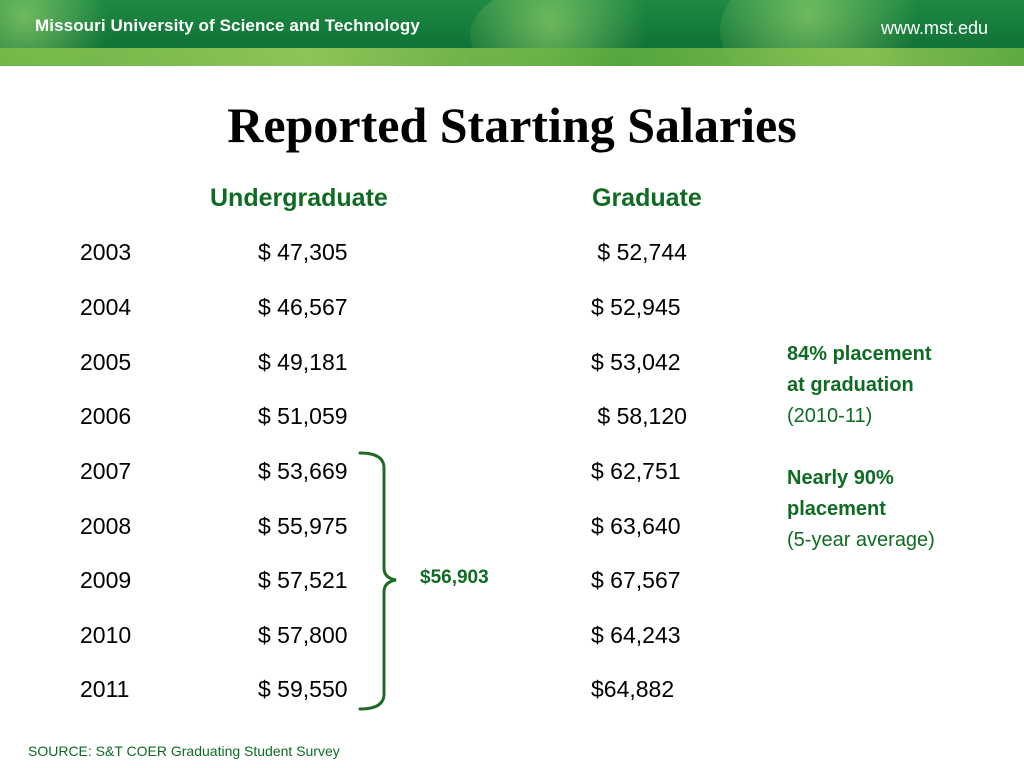 The width and height of the screenshot is (1024, 768). What do you see at coordinates (512, 57) in the screenshot?
I see `banner-stripe` at bounding box center [512, 57].